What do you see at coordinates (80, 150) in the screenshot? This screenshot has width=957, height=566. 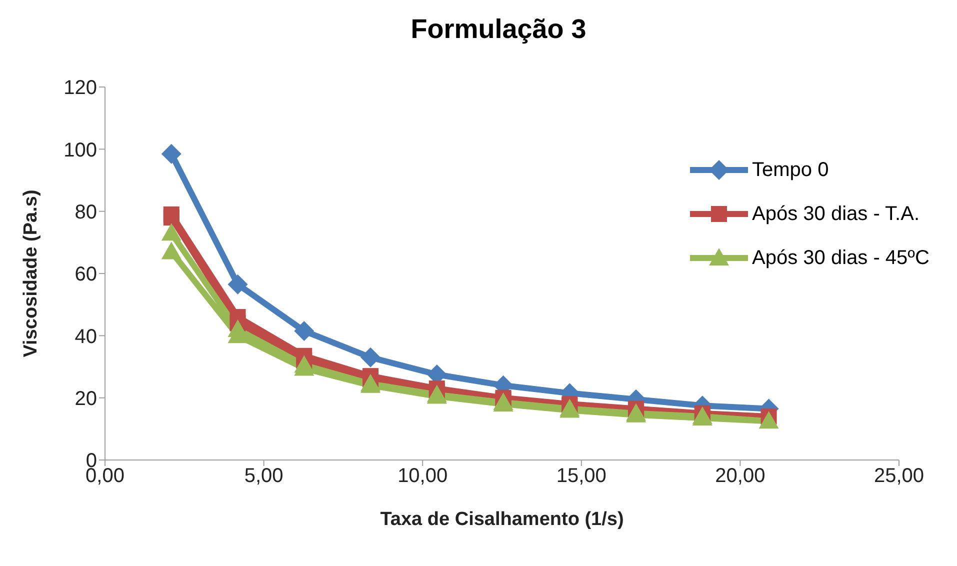 I see `y-tick-label: 100` at bounding box center [80, 150].